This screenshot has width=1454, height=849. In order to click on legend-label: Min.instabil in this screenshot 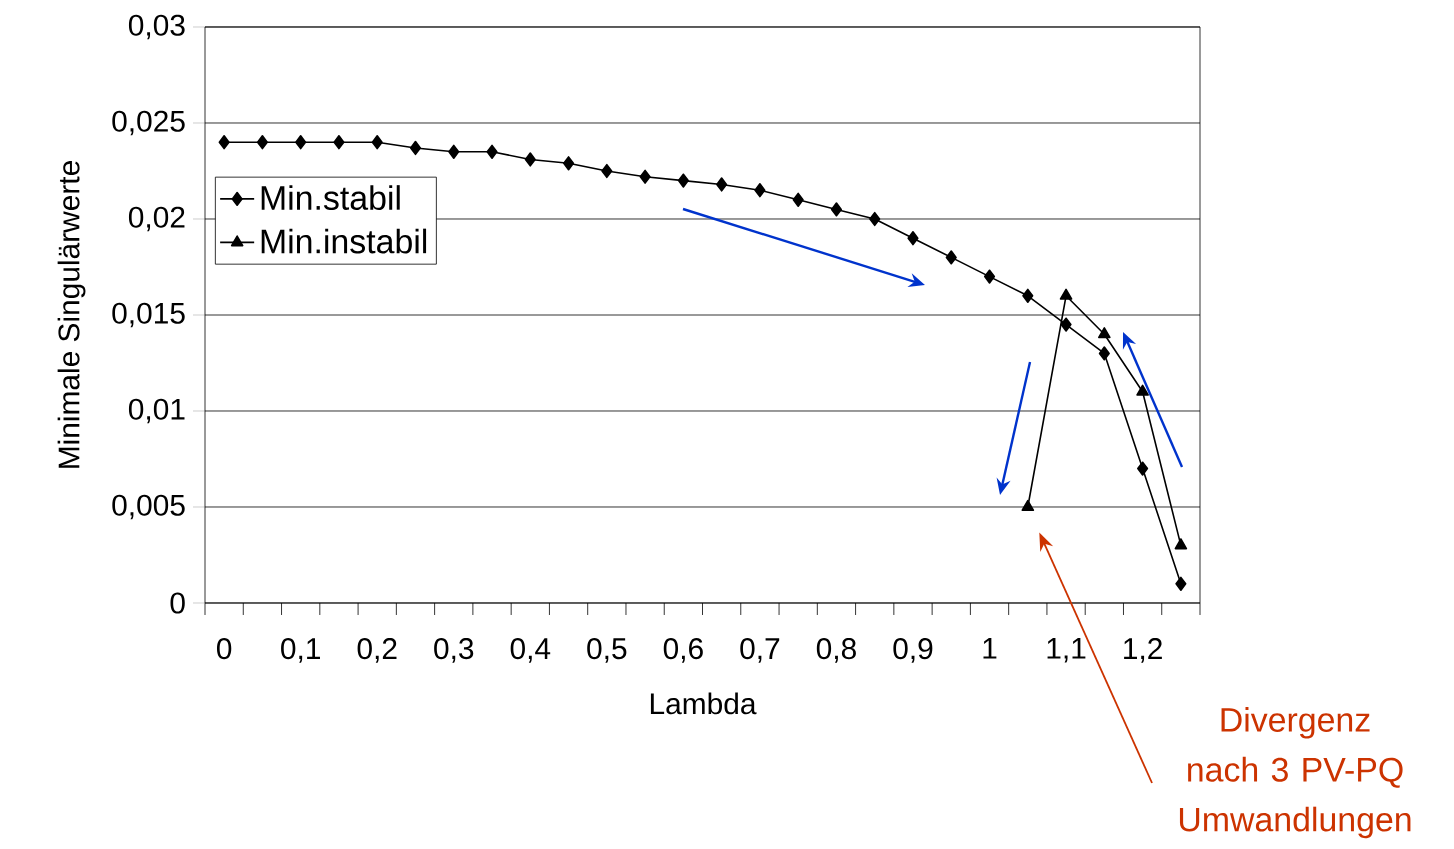, I will do `click(344, 241)`.